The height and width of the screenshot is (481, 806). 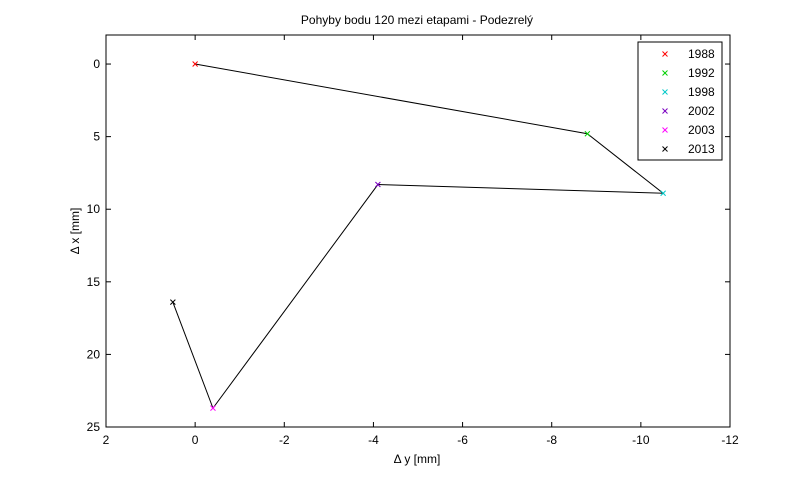 I want to click on point-2013, so click(x=173, y=302).